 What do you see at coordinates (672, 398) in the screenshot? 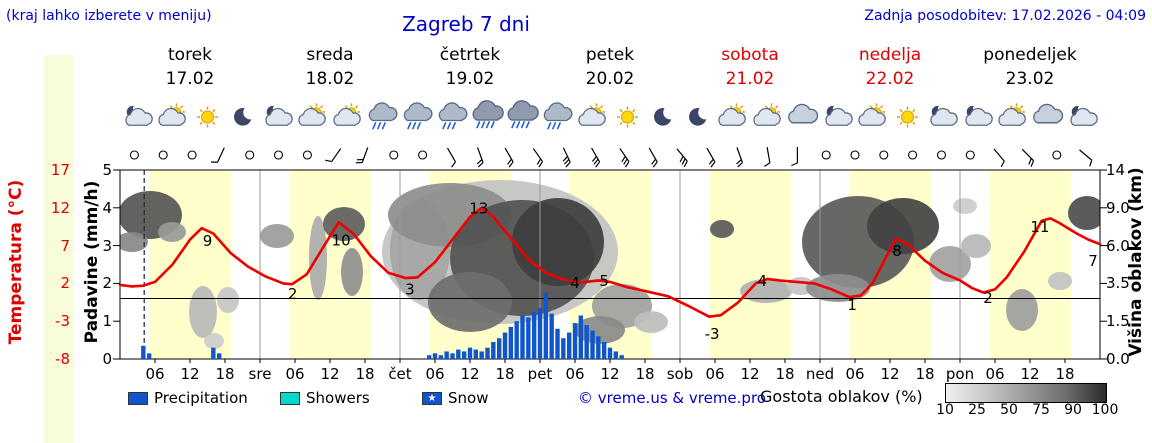
I see `copyright-link: © vreme.us & vreme.pro` at bounding box center [672, 398].